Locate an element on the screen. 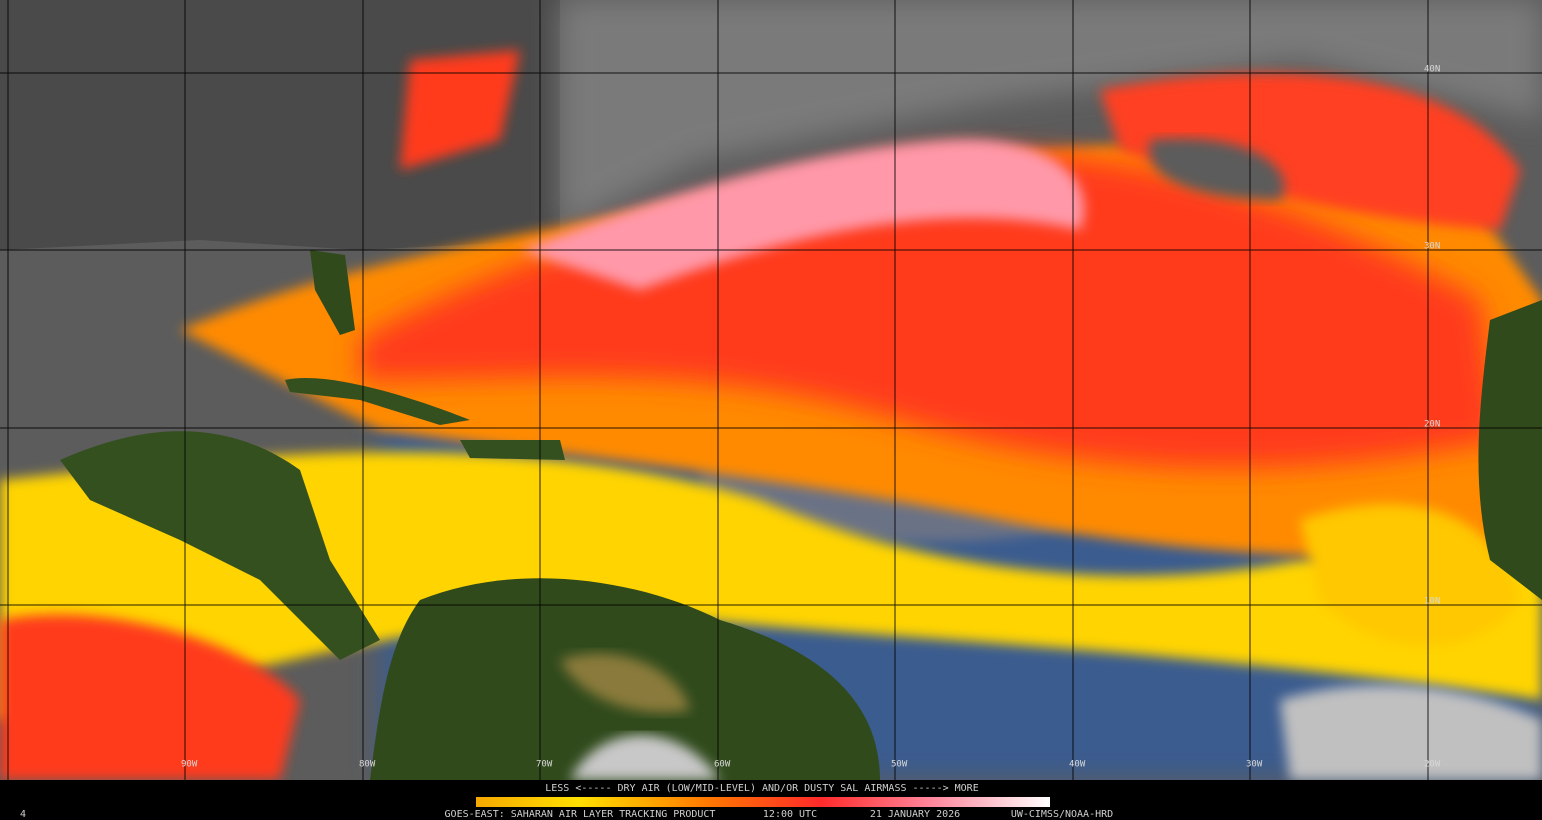 The image size is (1542, 820). time: 12:00 UTC is located at coordinates (790, 814).